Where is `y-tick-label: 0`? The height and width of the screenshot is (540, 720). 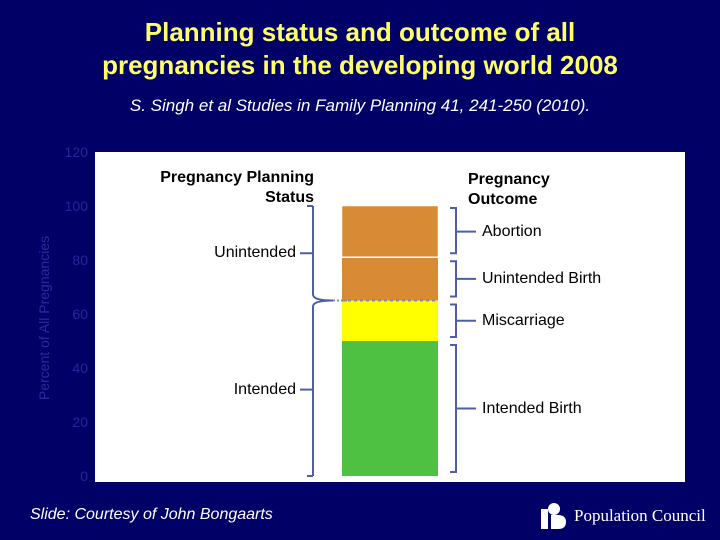
y-tick-label: 0 is located at coordinates (84, 476).